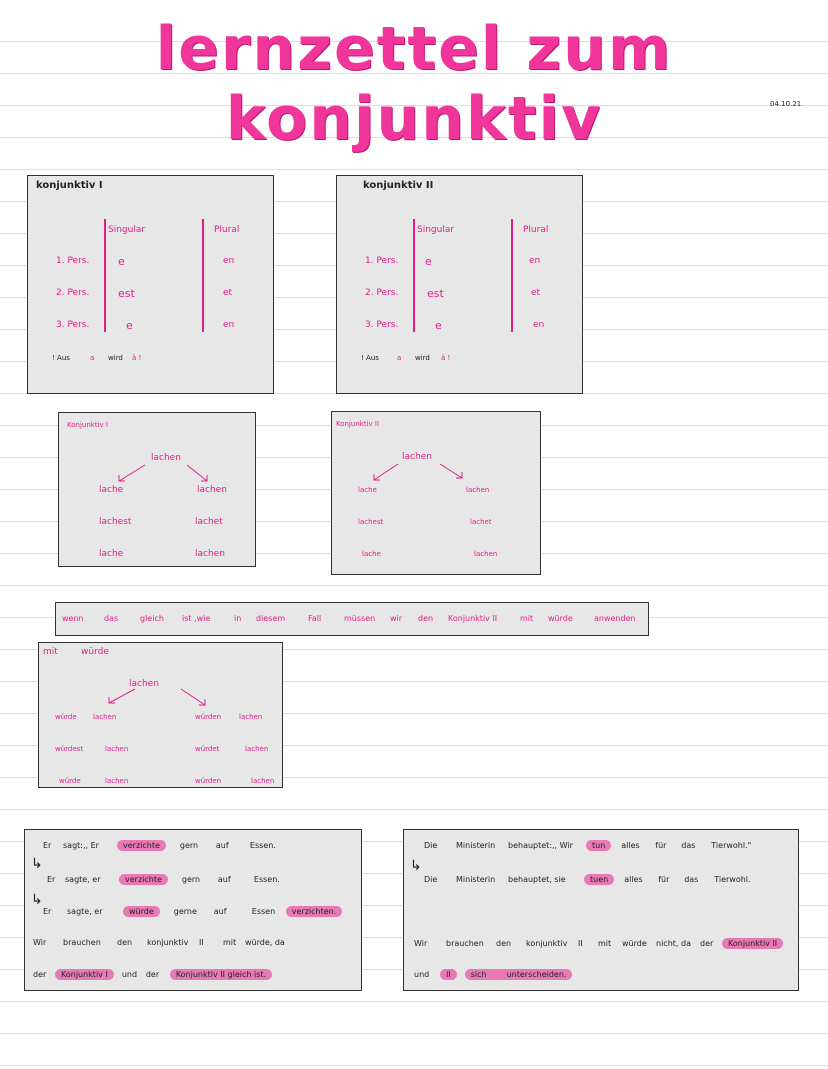 The image size is (828, 1069). Describe the element at coordinates (141, 845) in the screenshot. I see `highlighted-word: verzichte` at that location.